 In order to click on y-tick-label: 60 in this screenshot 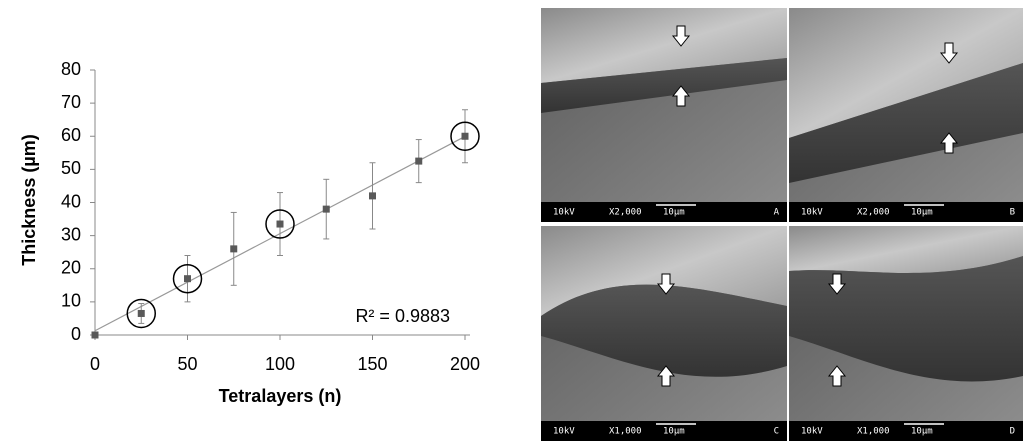, I will do `click(71, 135)`.